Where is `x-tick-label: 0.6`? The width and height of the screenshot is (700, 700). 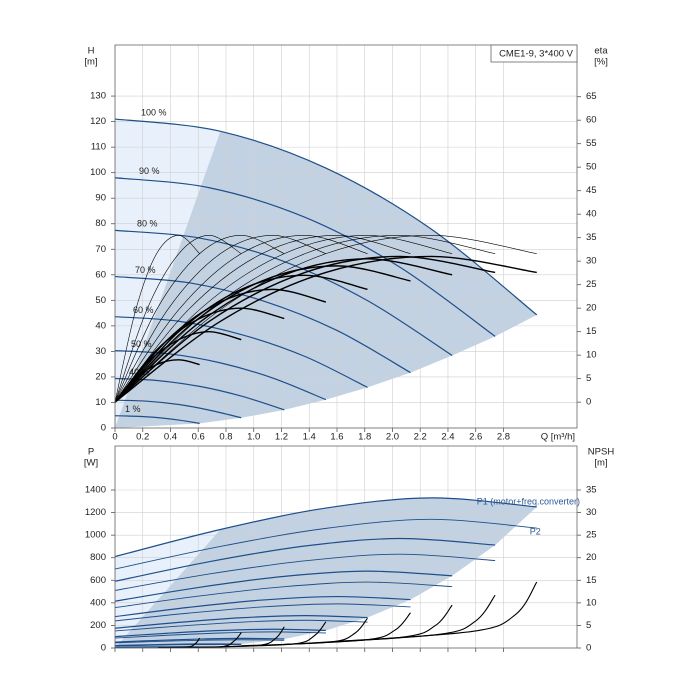 x-tick-label: 0.6 is located at coordinates (198, 437).